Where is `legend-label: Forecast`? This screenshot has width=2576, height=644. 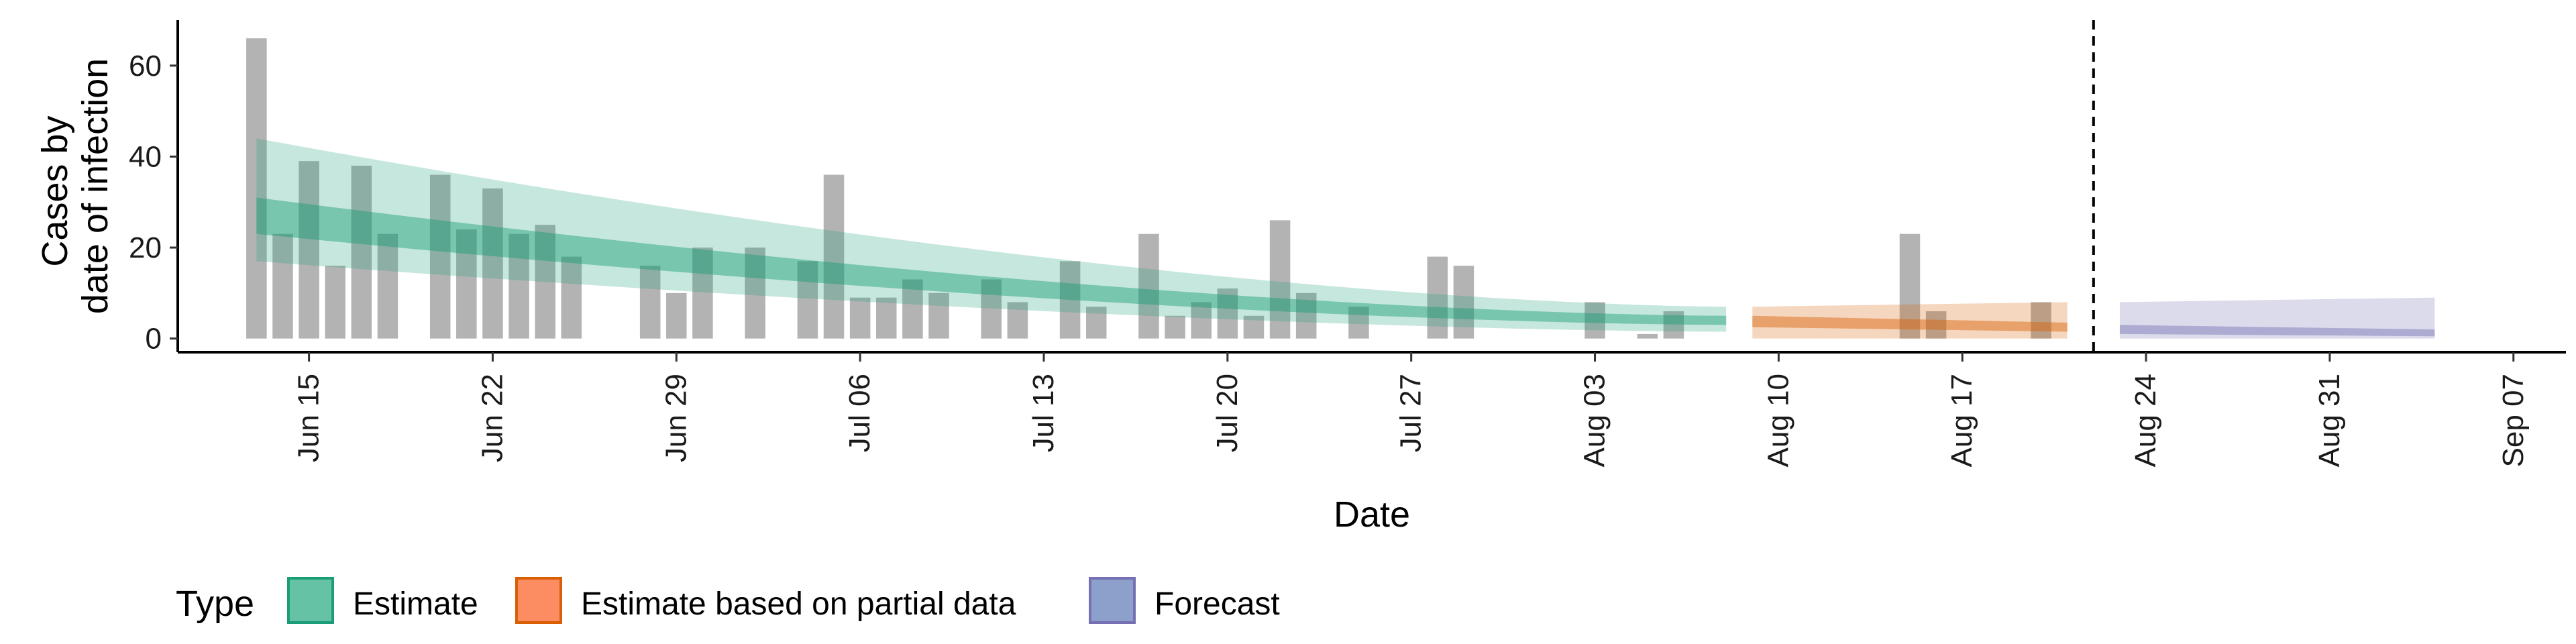 legend-label: Forecast is located at coordinates (1217, 604).